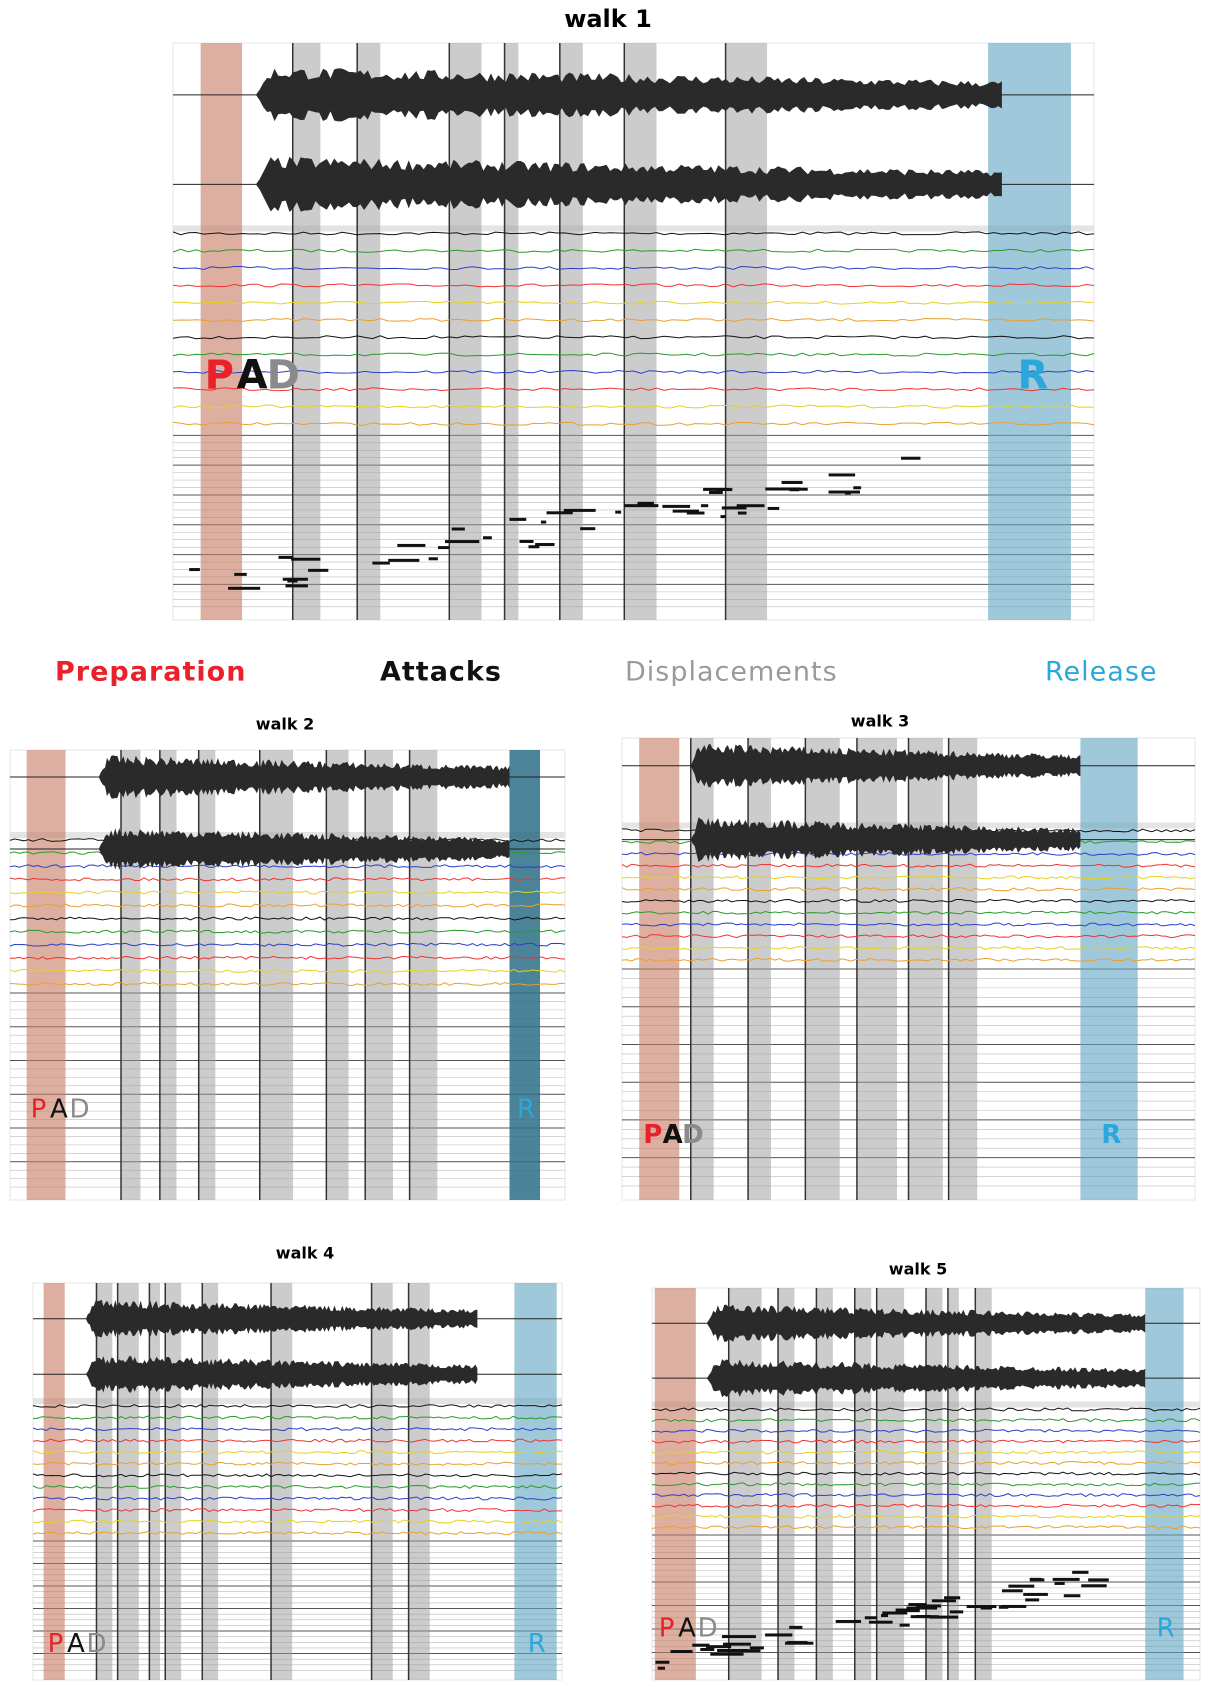 This screenshot has width=1221, height=1687. I want to click on legend-preparation: Preparation, so click(150, 672).